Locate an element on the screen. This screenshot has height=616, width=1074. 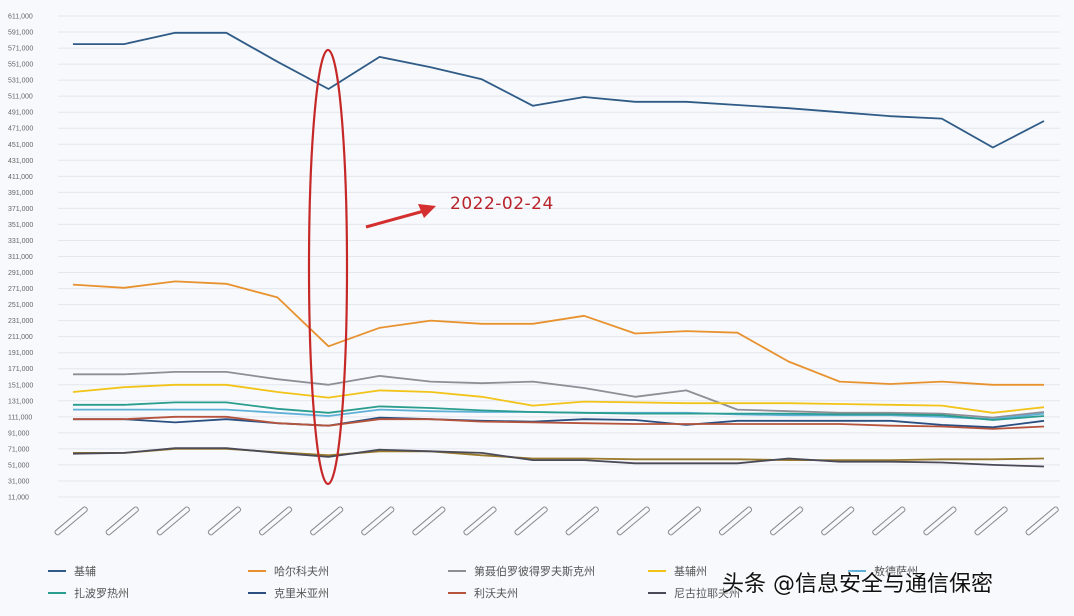
legend-item-dnipro: 第聂伯罗彼得罗夫斯克州 is located at coordinates (548, 571).